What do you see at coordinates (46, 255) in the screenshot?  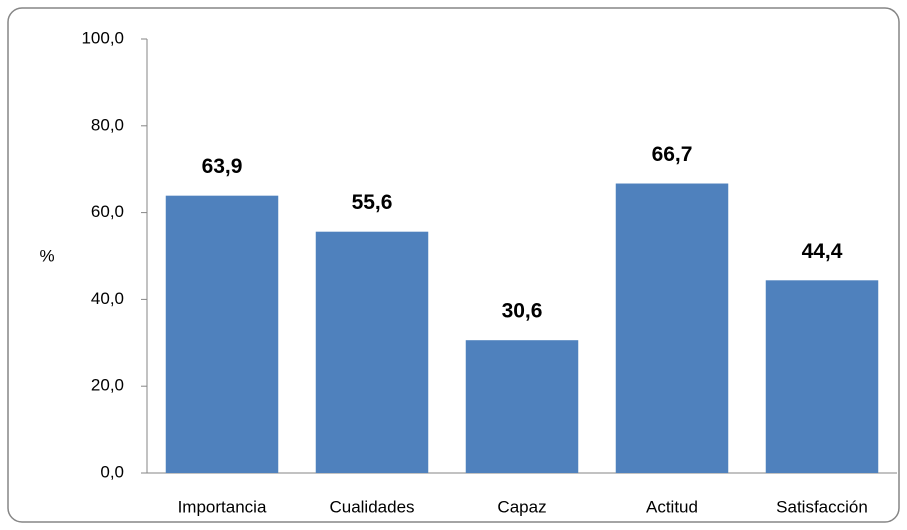 I see `y-axis-label: %` at bounding box center [46, 255].